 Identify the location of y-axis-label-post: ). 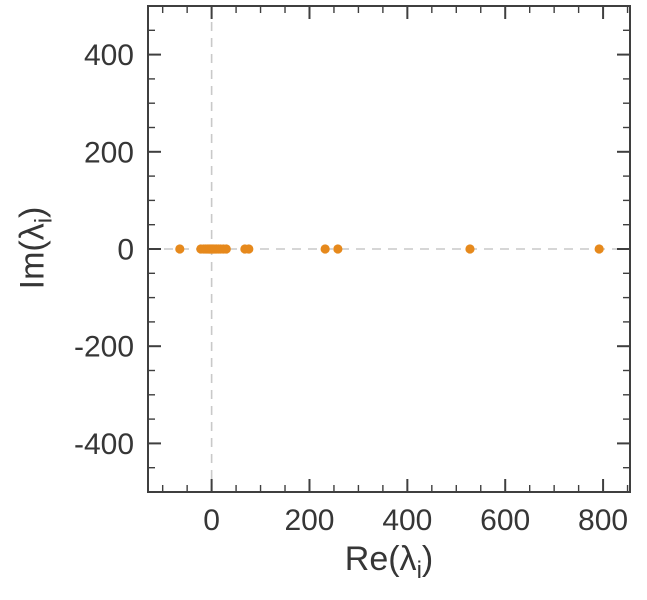
(32, 212).